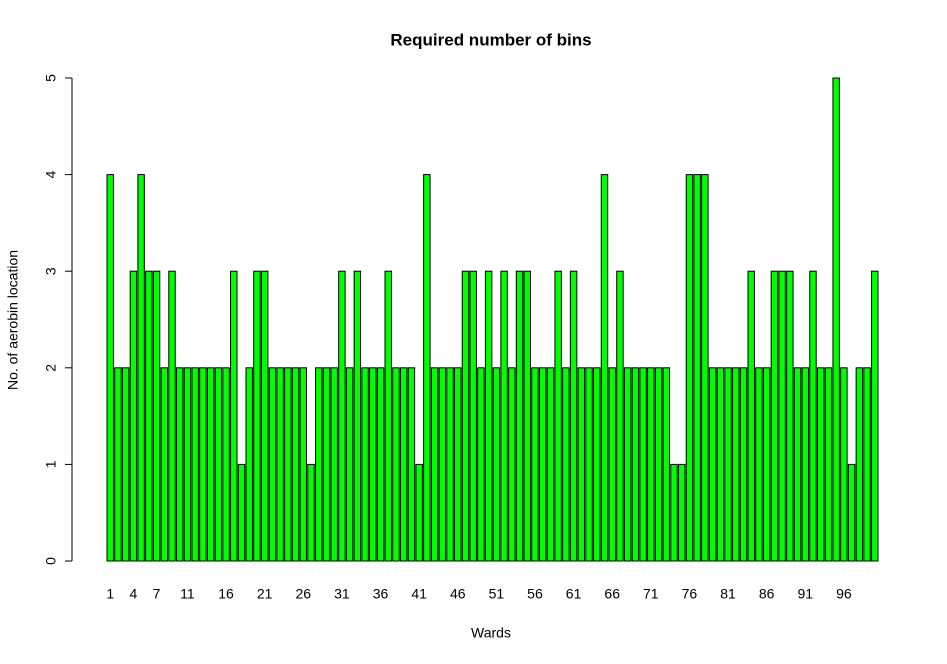 This screenshot has height=664, width=947. I want to click on y-tick-label: 3, so click(51, 271).